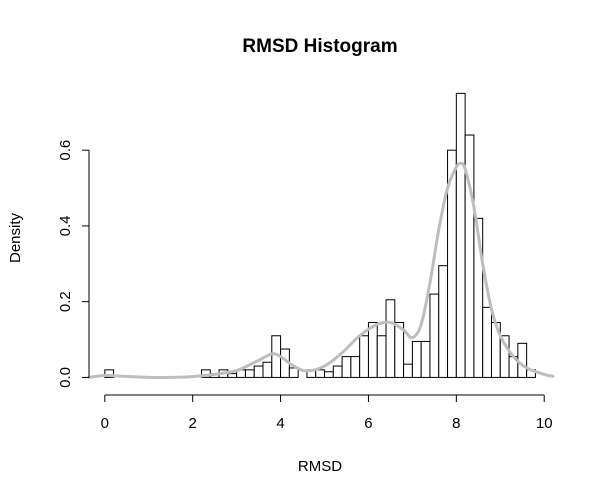  Describe the element at coordinates (105, 423) in the screenshot. I see `x-tick-label: 0` at that location.